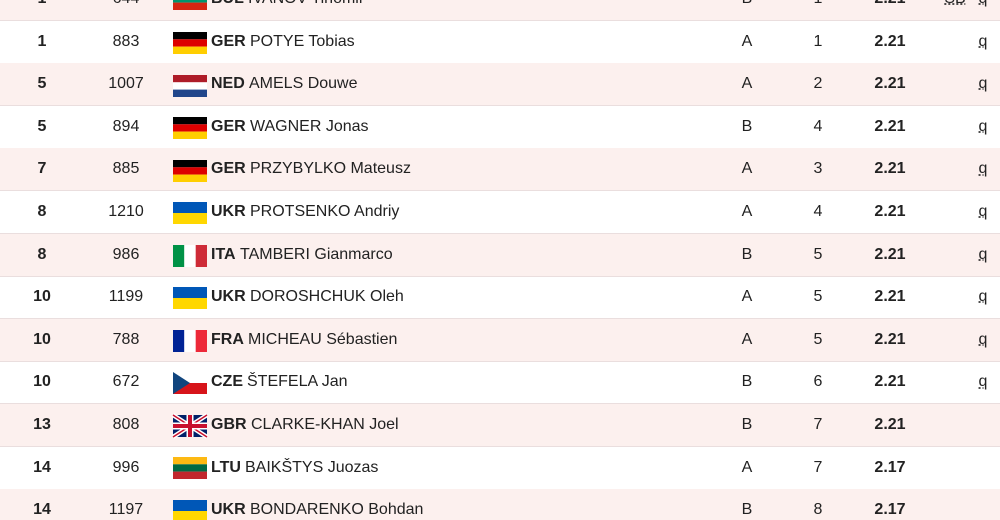 The height and width of the screenshot is (520, 1000). What do you see at coordinates (229, 424) in the screenshot?
I see `country-code: GBR` at bounding box center [229, 424].